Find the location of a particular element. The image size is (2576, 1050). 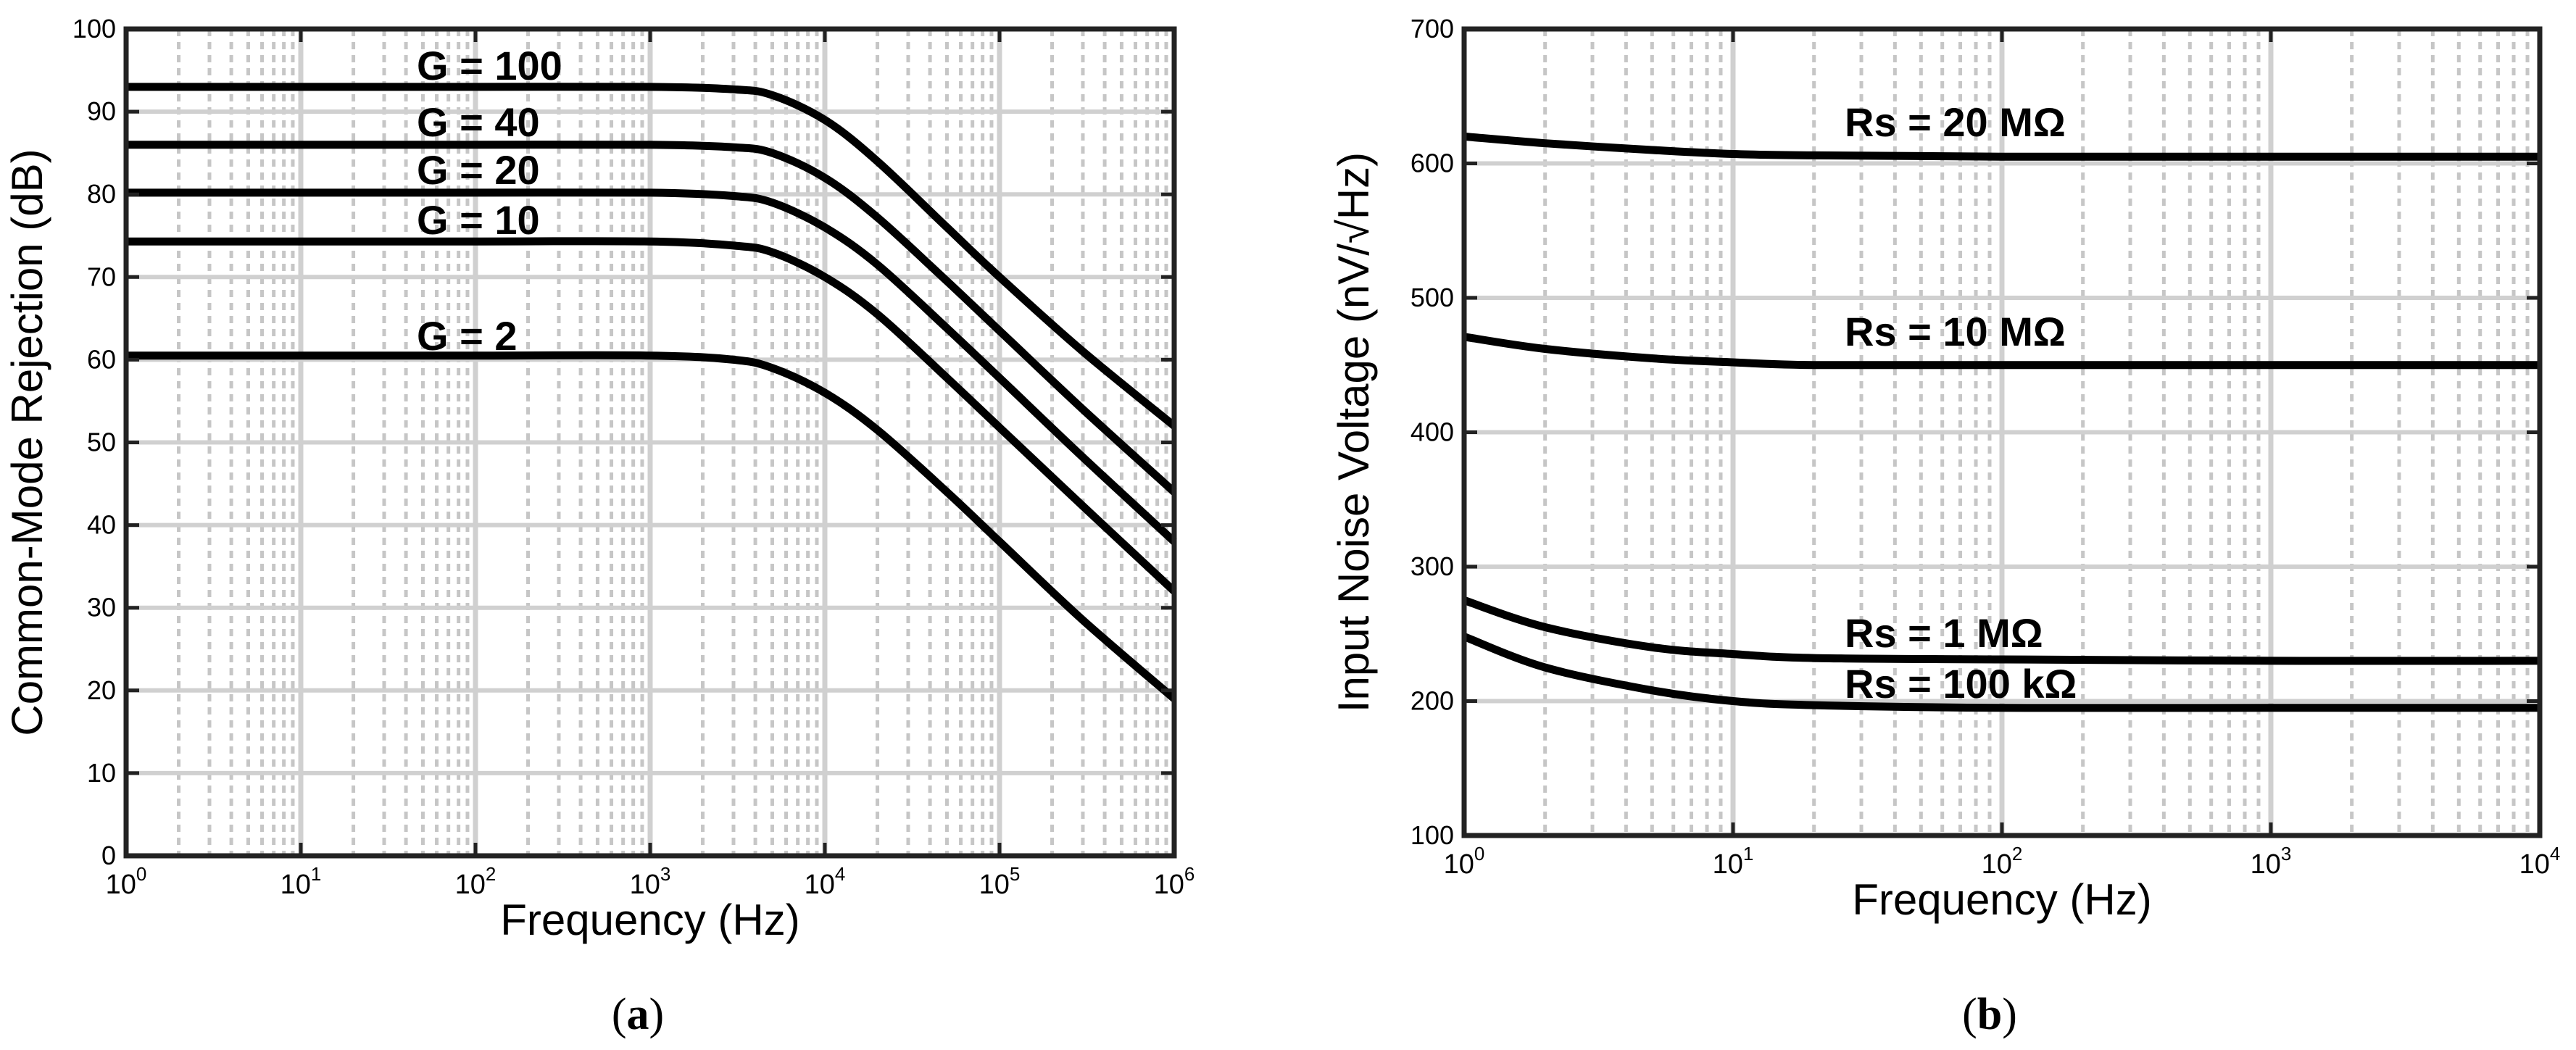

y-tick-label: 400 is located at coordinates (1432, 432).